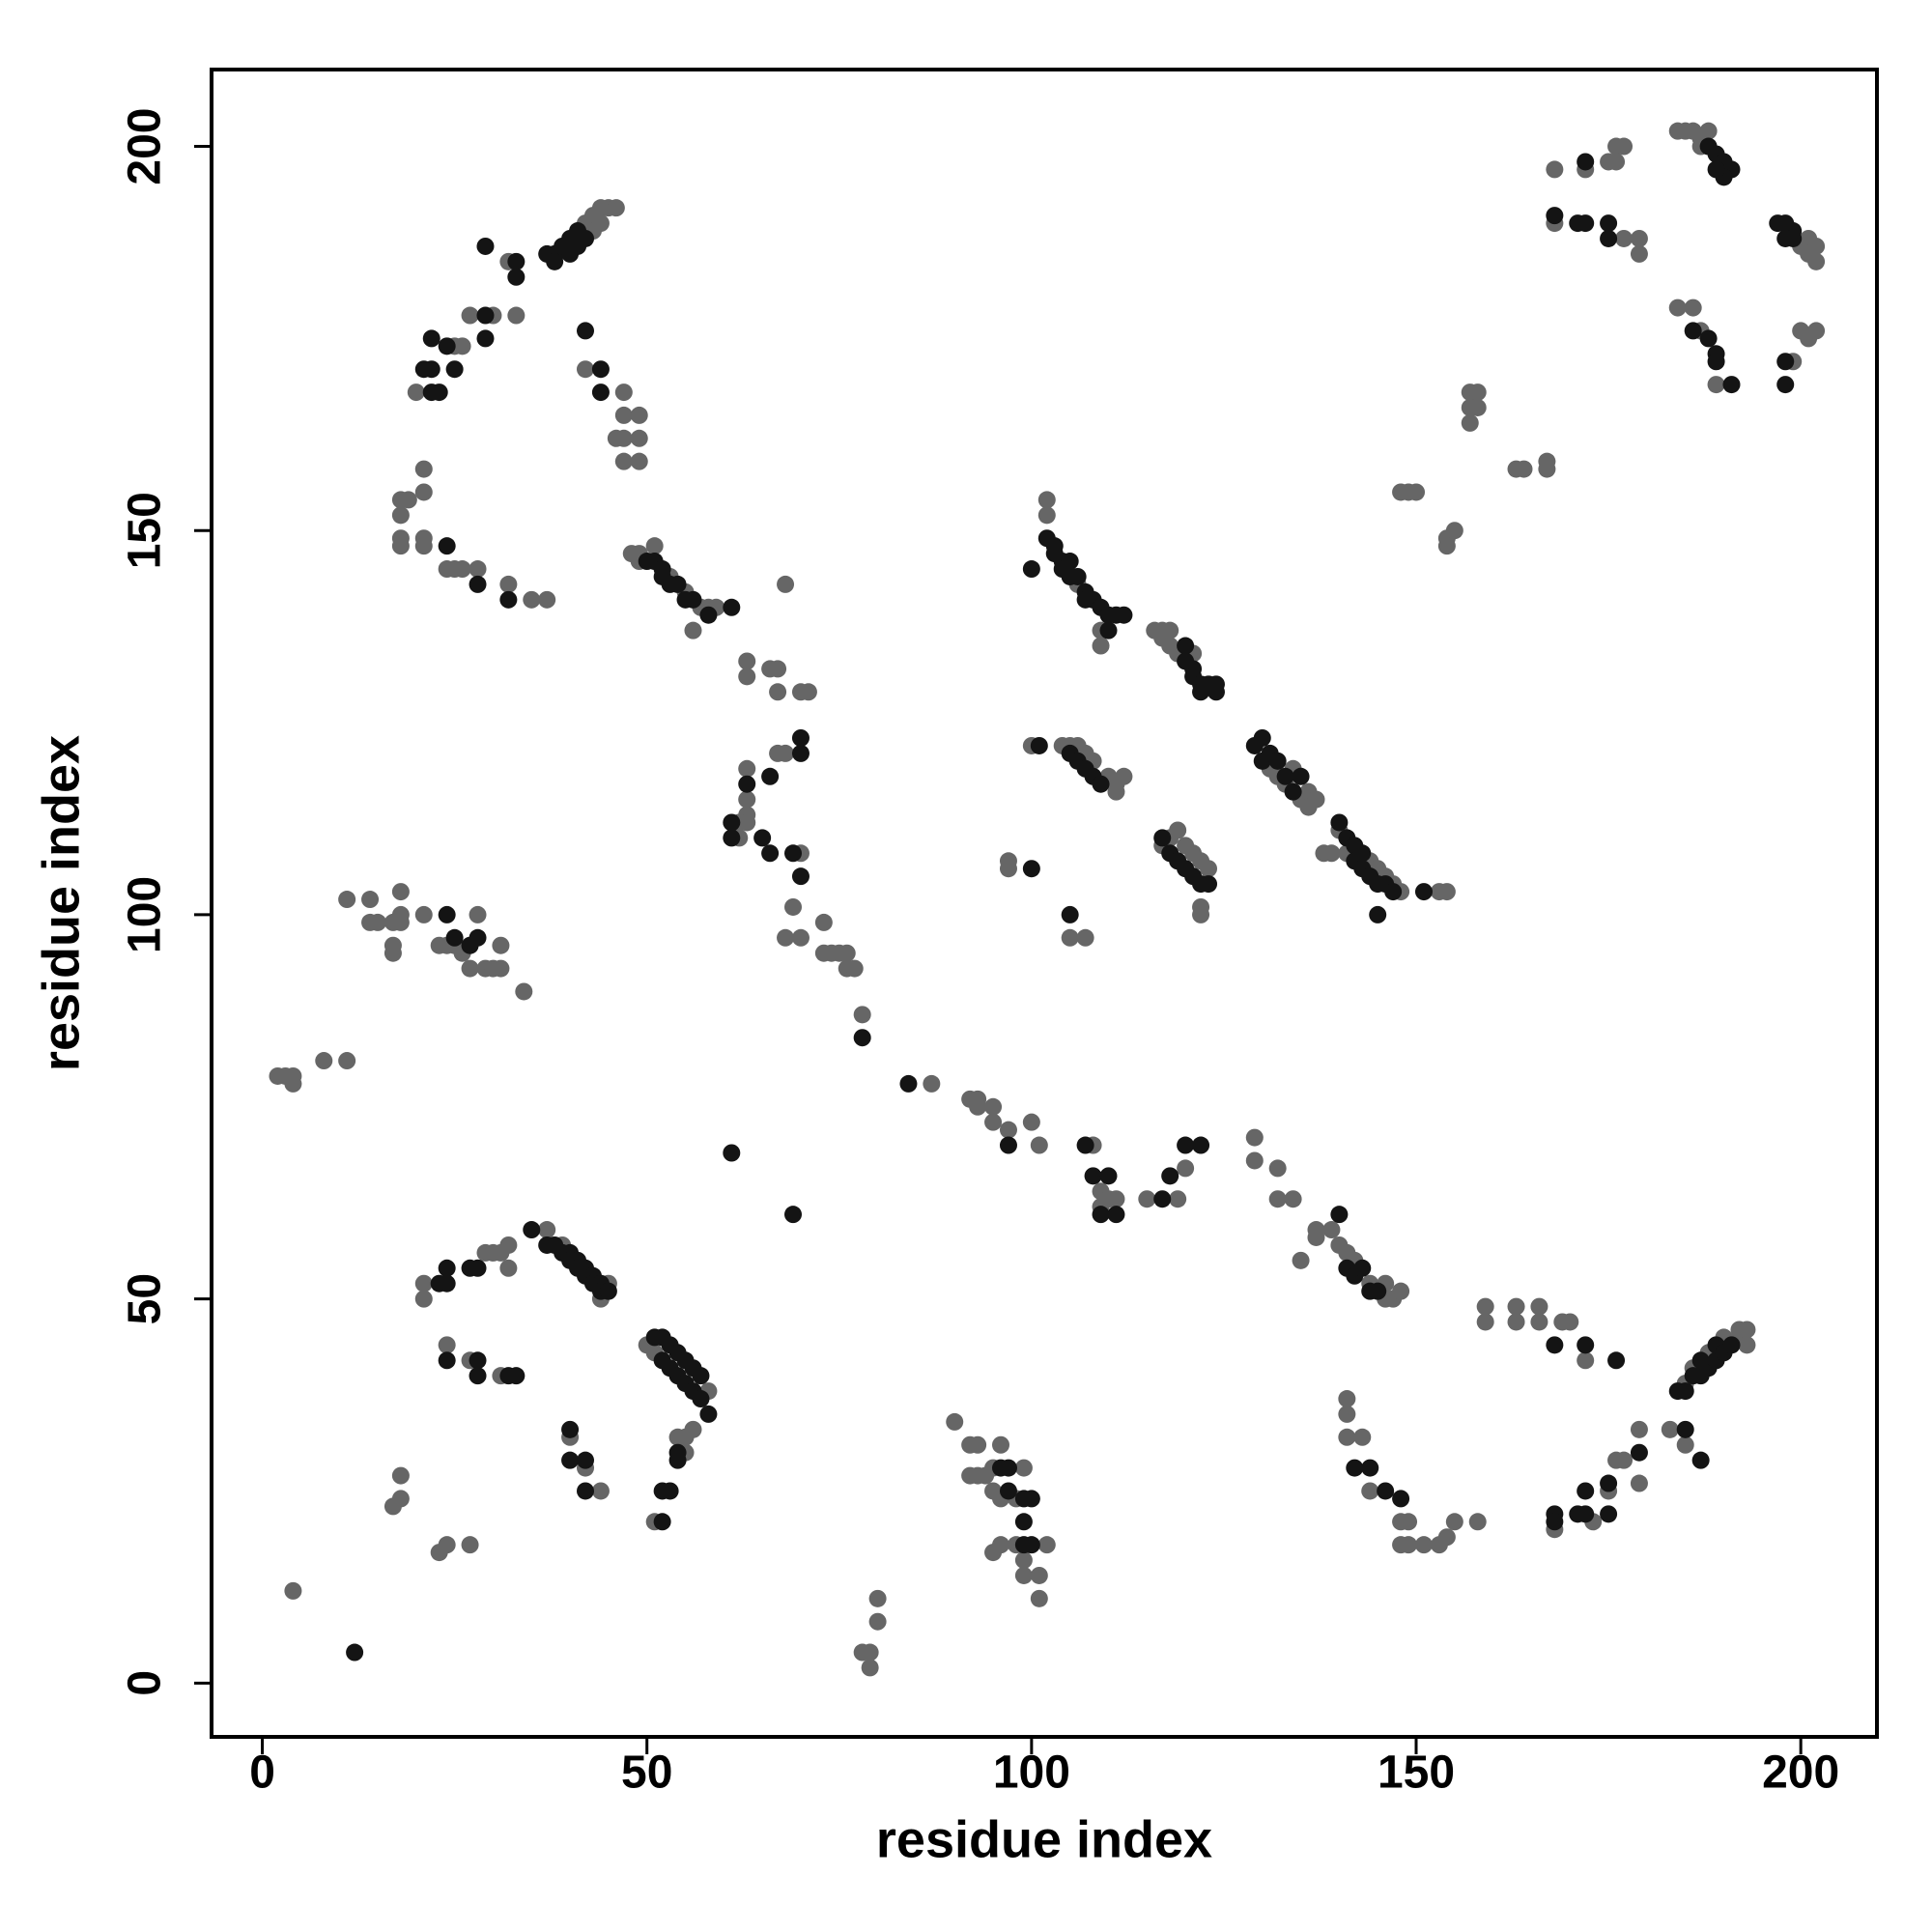 The width and height of the screenshot is (1932, 1932). I want to click on y-tick-label: 150, so click(145, 530).